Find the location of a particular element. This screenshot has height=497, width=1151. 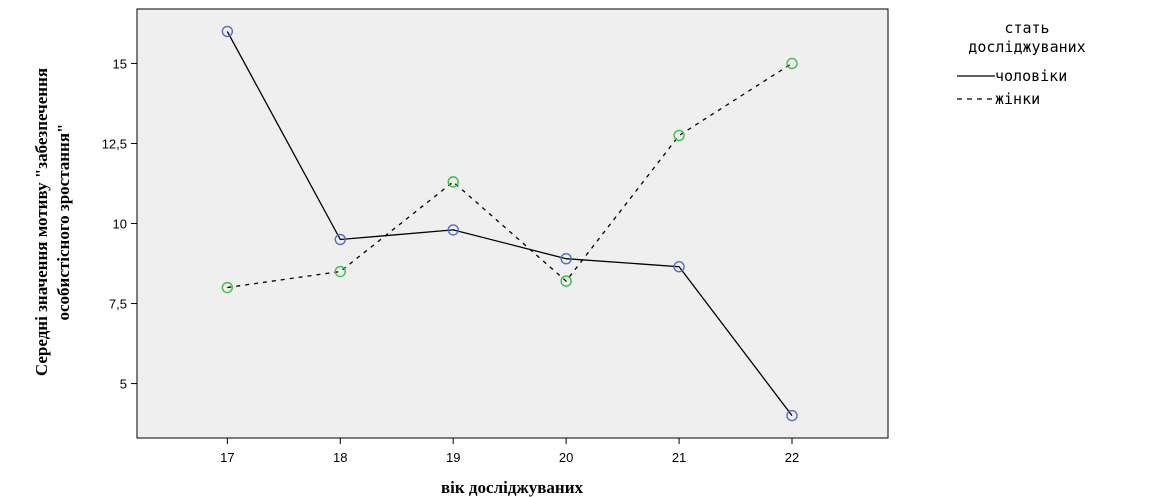

legend-title-line-1: стать is located at coordinates (1026, 28).